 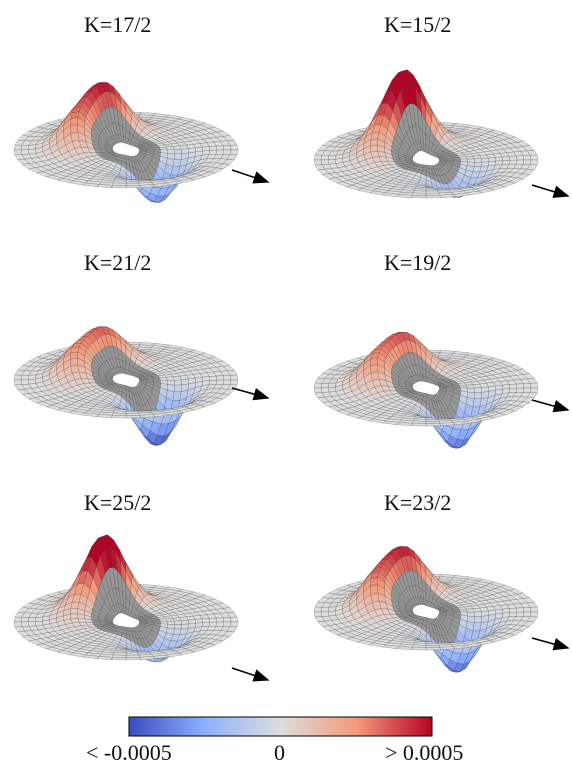 What do you see at coordinates (118, 502) in the screenshot?
I see `panel-title: K=25/2` at bounding box center [118, 502].